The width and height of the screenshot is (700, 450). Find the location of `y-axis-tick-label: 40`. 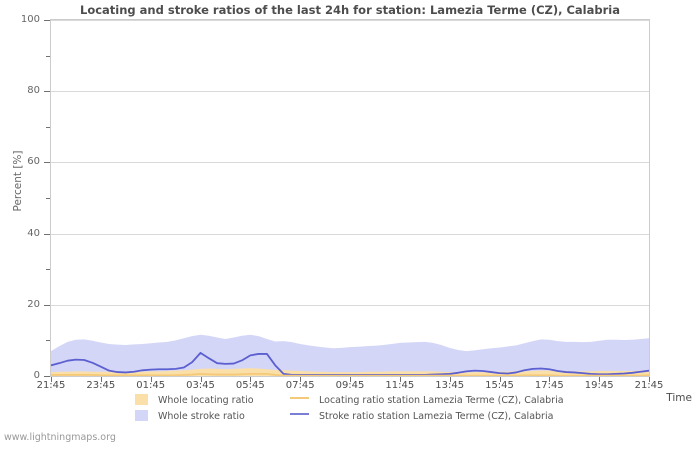

y-axis-tick-label: 40 is located at coordinates (33, 233).